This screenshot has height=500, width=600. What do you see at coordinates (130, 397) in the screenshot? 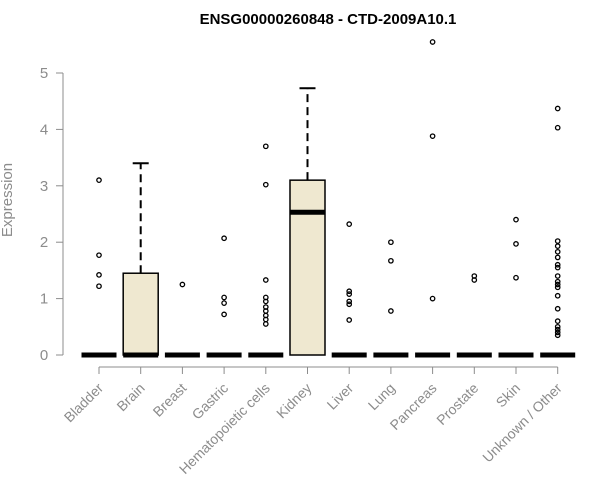
I see `x-tick-label: Brain` at bounding box center [130, 397].